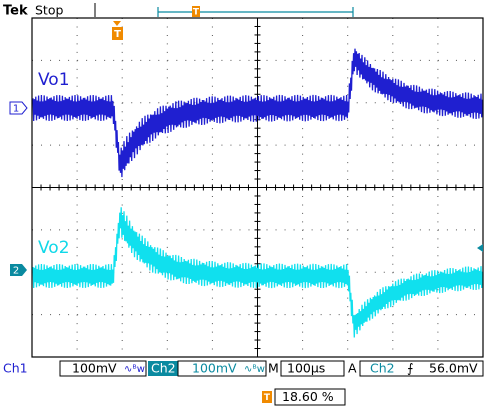 Image resolution: width=485 pixels, height=408 pixels. What do you see at coordinates (453, 368) in the screenshot?
I see `trigger-level: 56.0mV` at bounding box center [453, 368].